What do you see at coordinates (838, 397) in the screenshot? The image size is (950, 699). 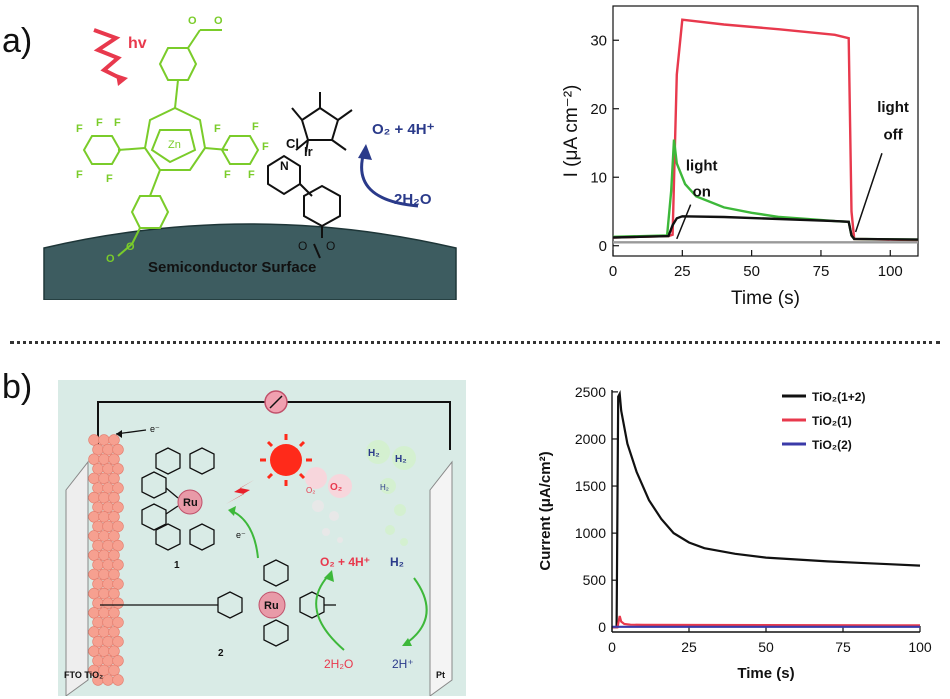 I see `legend-label: TiO₂(1+2)` at bounding box center [838, 397].